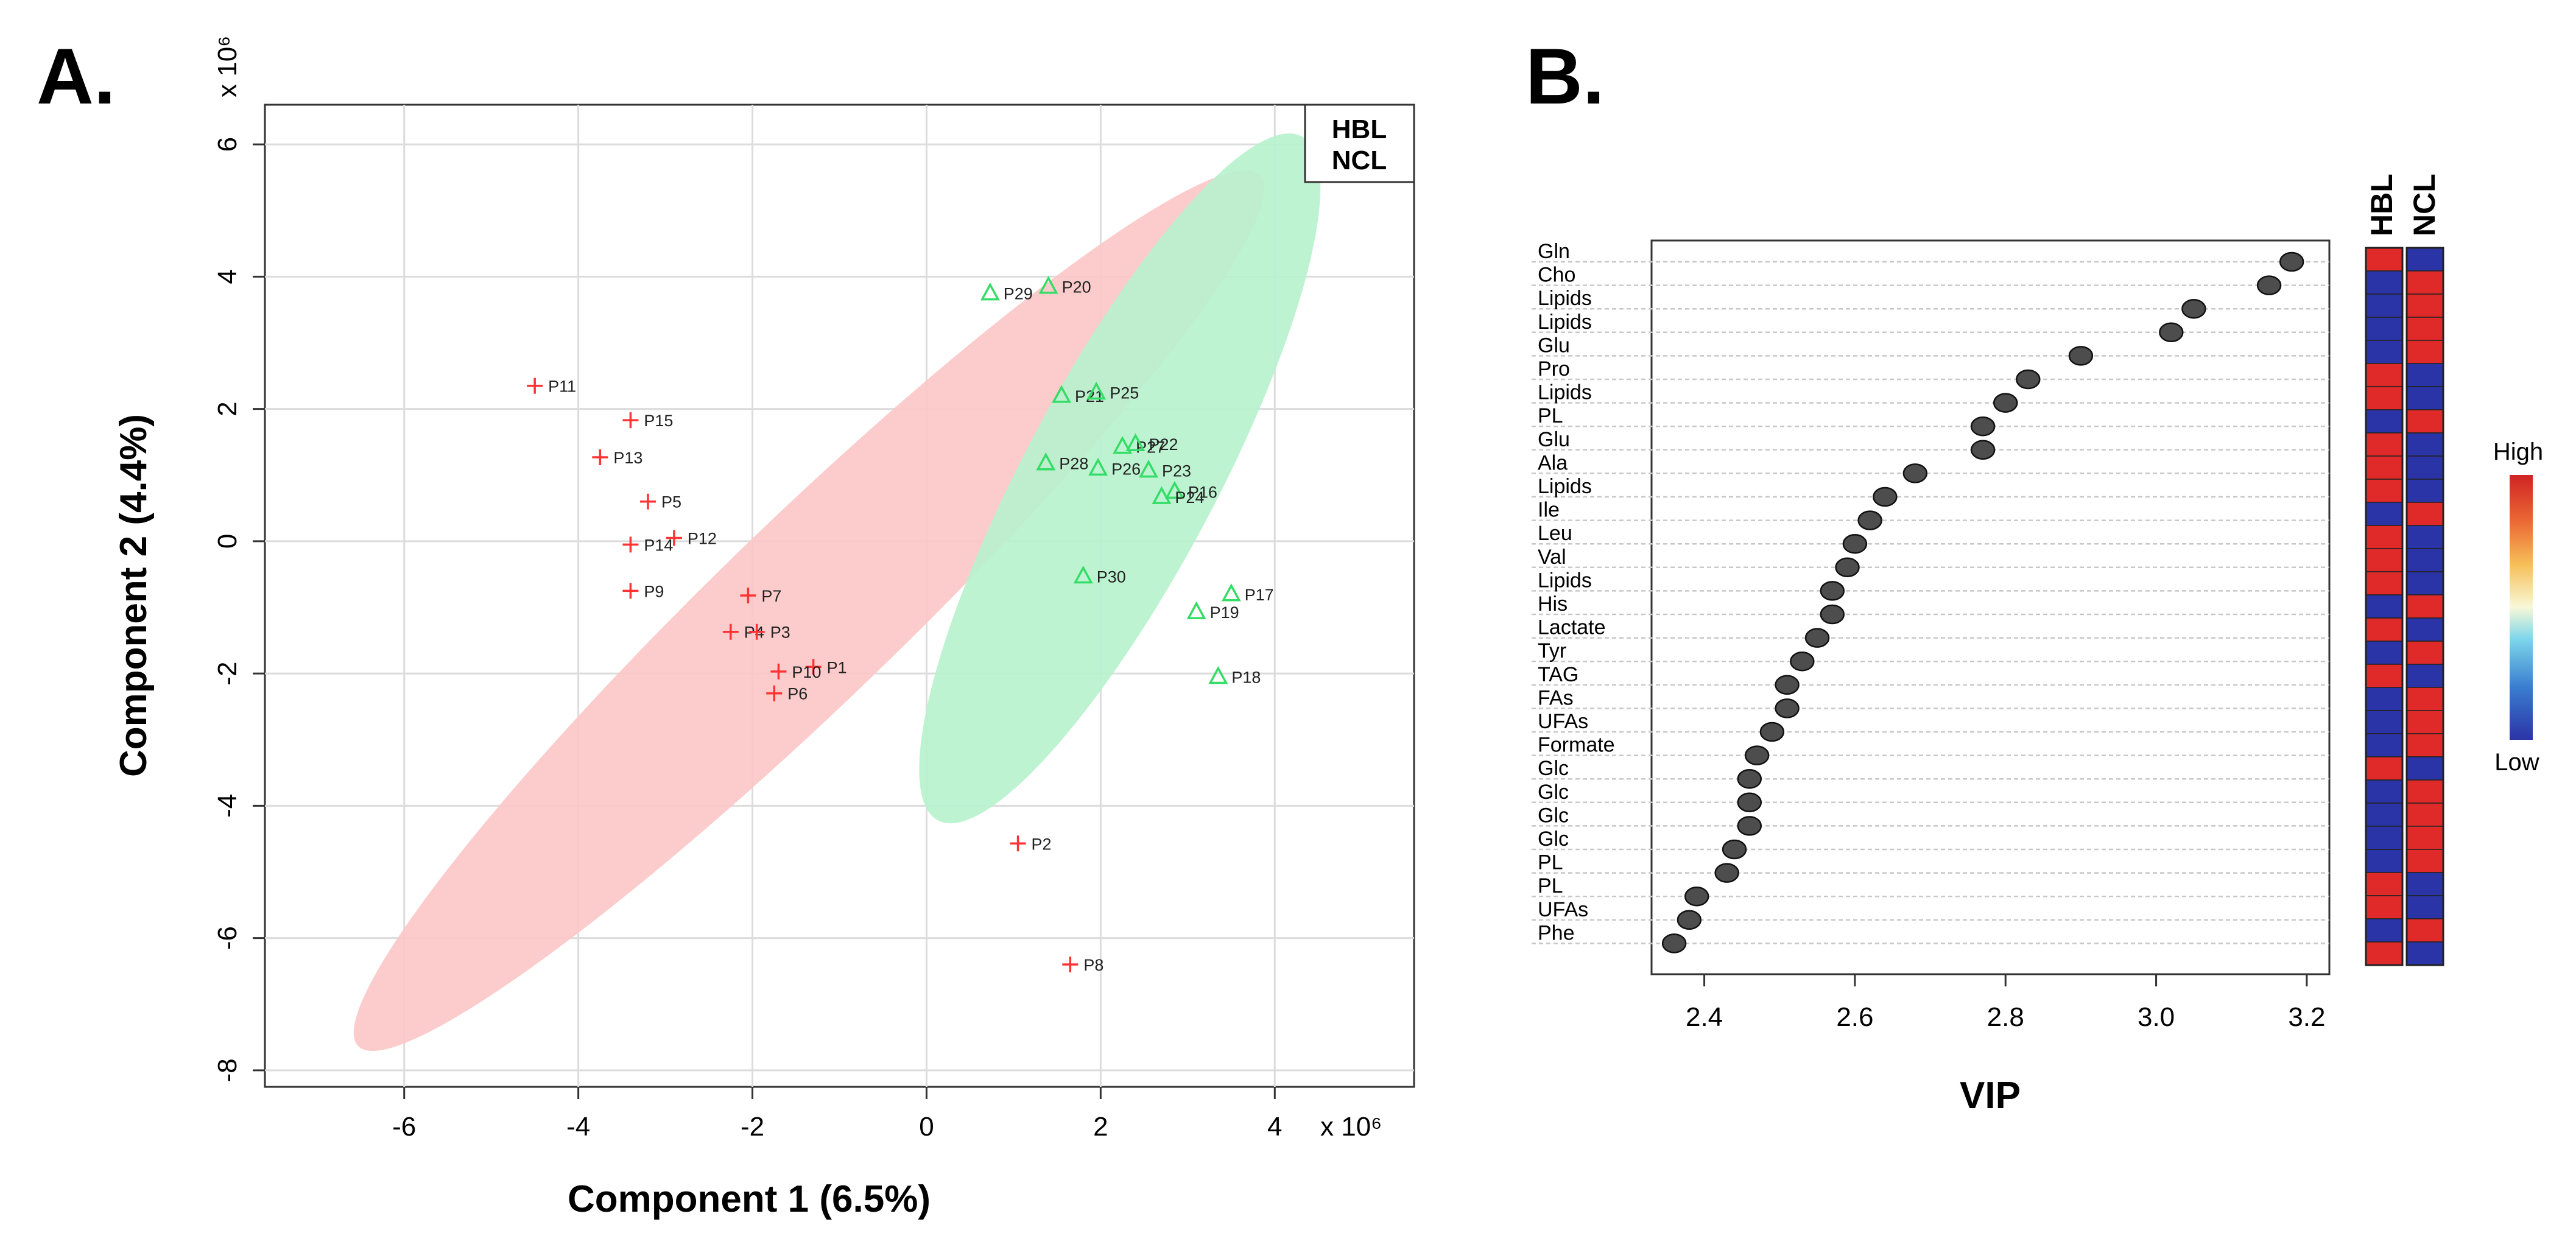  Describe the element at coordinates (658, 421) in the screenshot. I see `point-label: P15` at that location.